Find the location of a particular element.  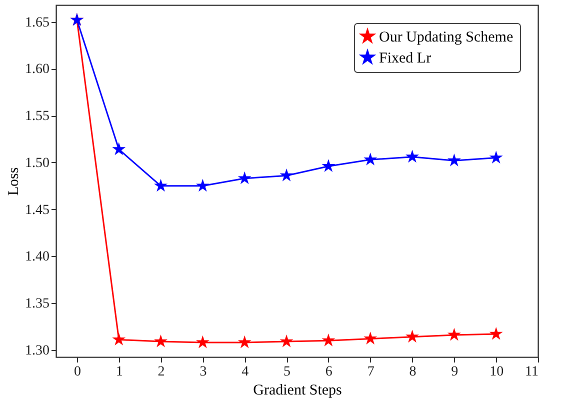

x-tick-label: 2 is located at coordinates (161, 372).